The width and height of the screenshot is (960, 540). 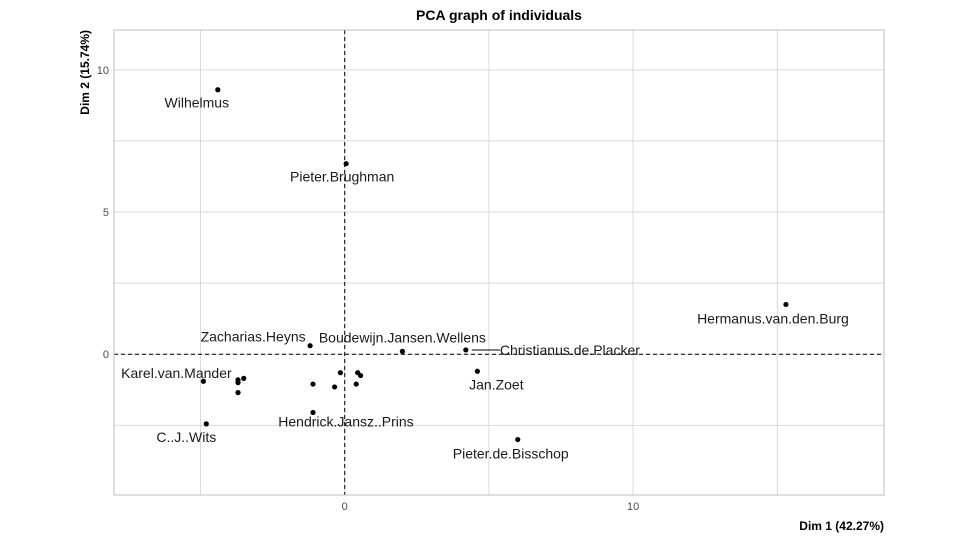 What do you see at coordinates (345, 507) in the screenshot?
I see `x-tick-label: 0` at bounding box center [345, 507].